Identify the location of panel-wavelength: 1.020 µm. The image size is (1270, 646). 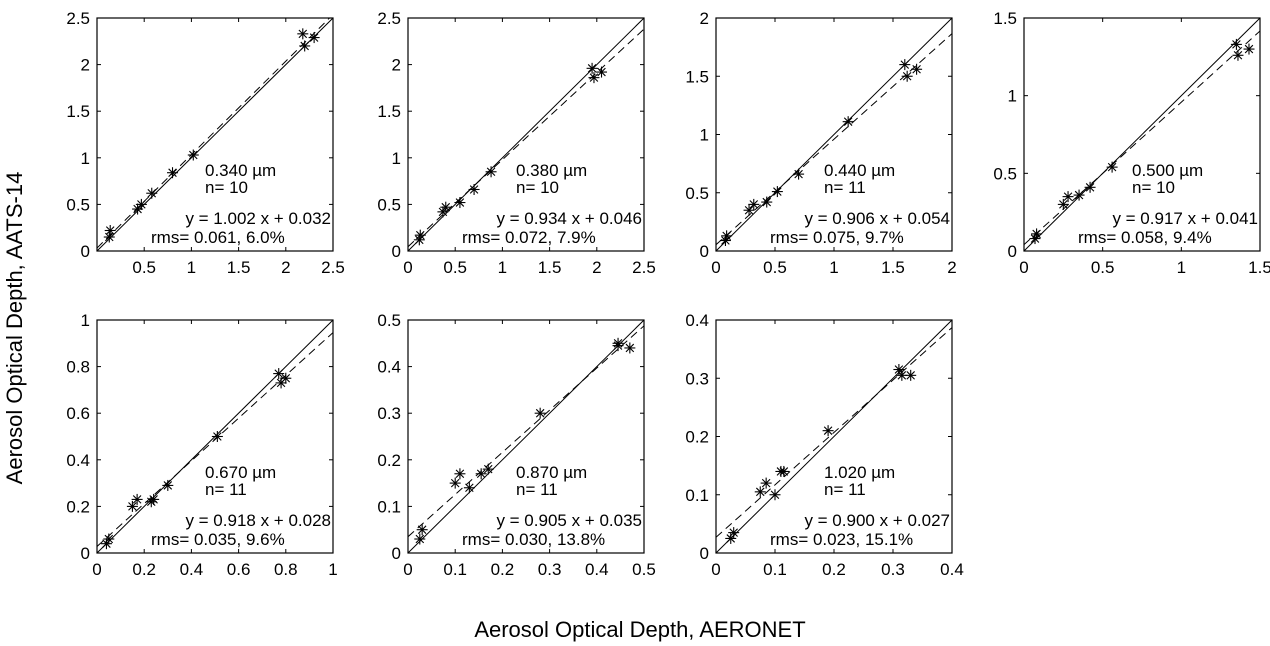
(859, 472).